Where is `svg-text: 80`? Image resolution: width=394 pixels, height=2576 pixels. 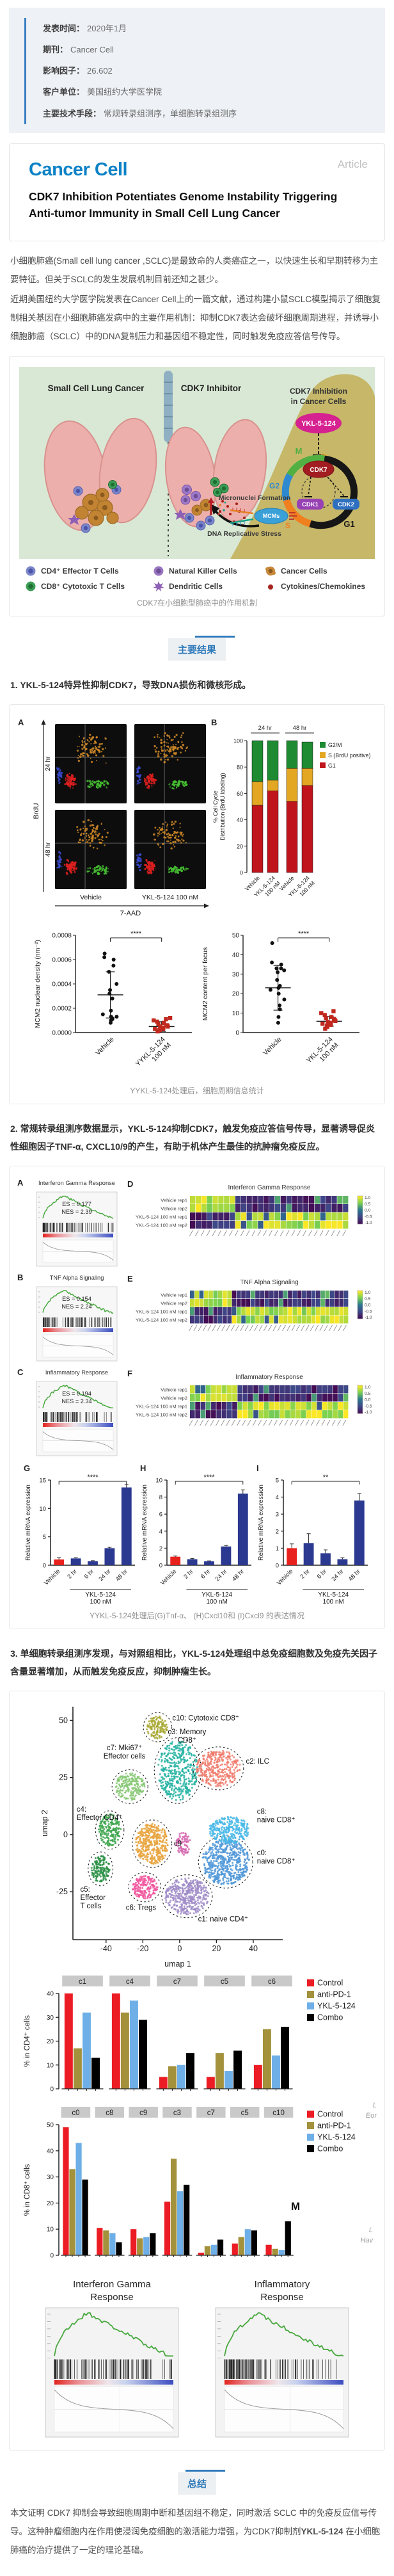
svg-text: 80 is located at coordinates (240, 767).